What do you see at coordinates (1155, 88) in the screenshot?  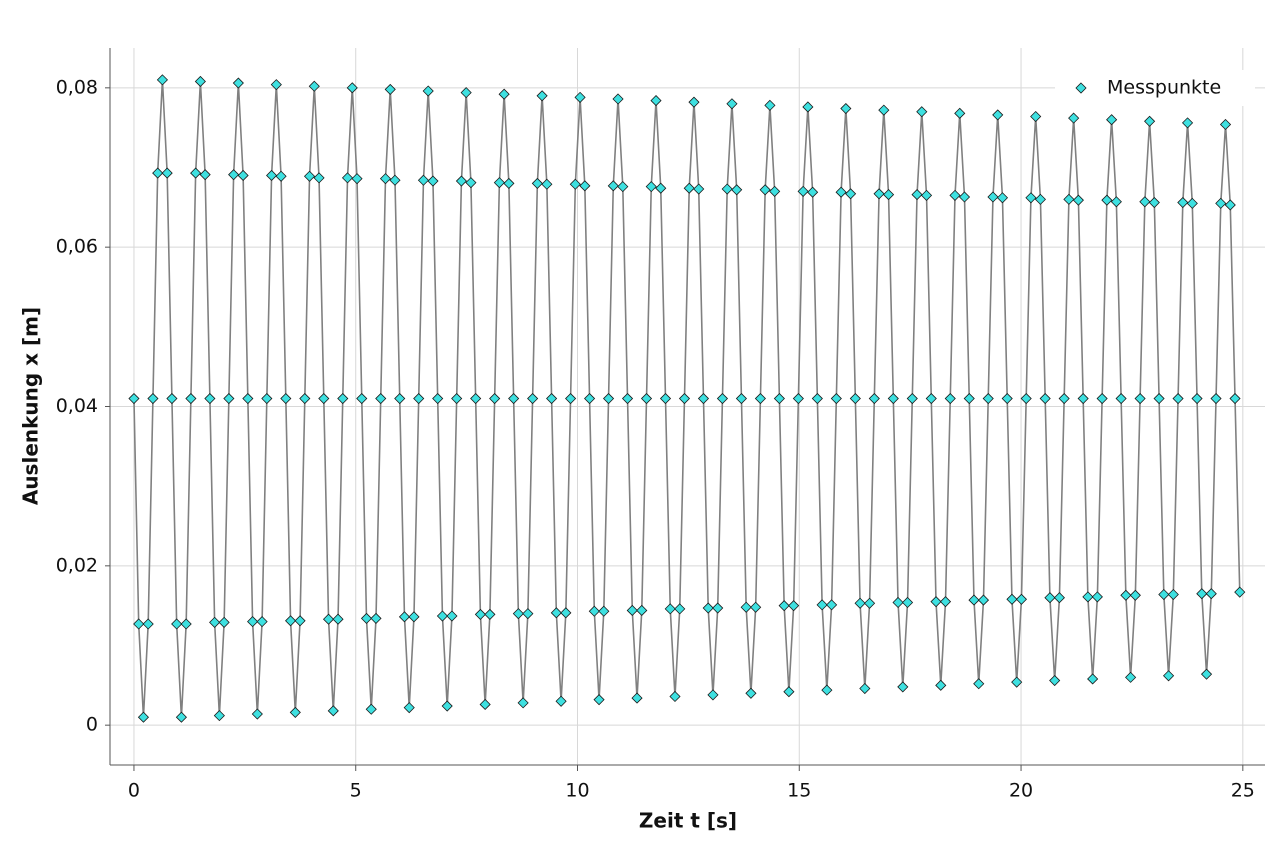 I see `legend-box` at bounding box center [1155, 88].